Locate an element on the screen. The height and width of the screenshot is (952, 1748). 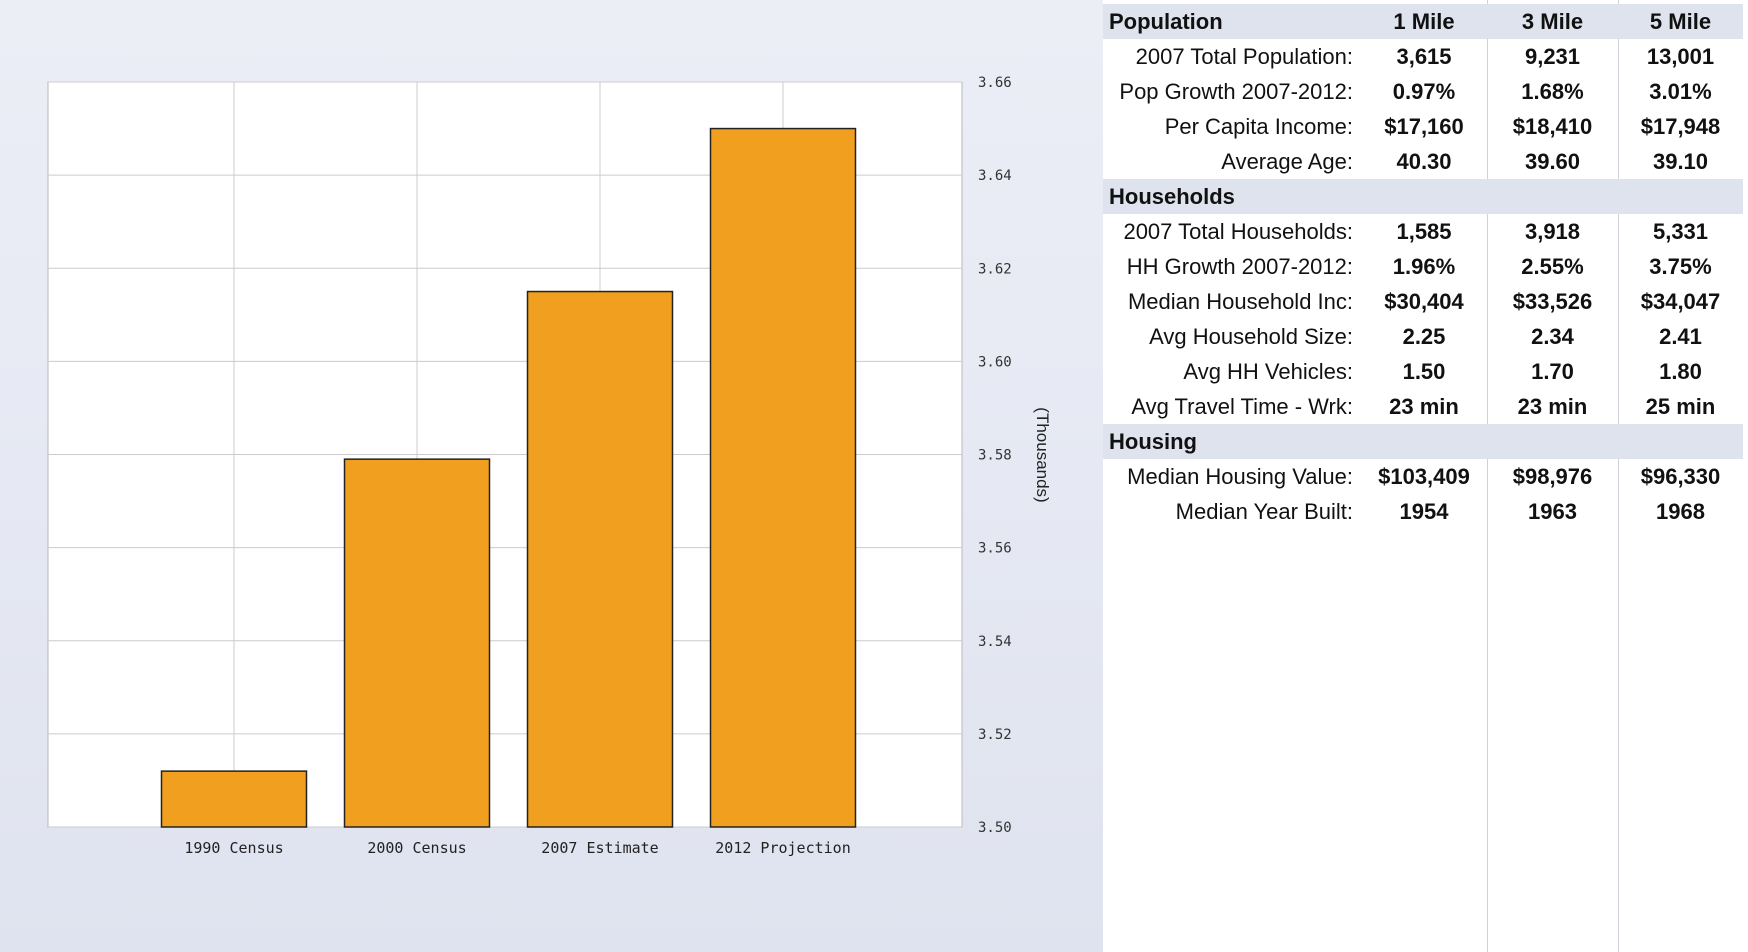
section-title: Housing is located at coordinates (1232, 441).